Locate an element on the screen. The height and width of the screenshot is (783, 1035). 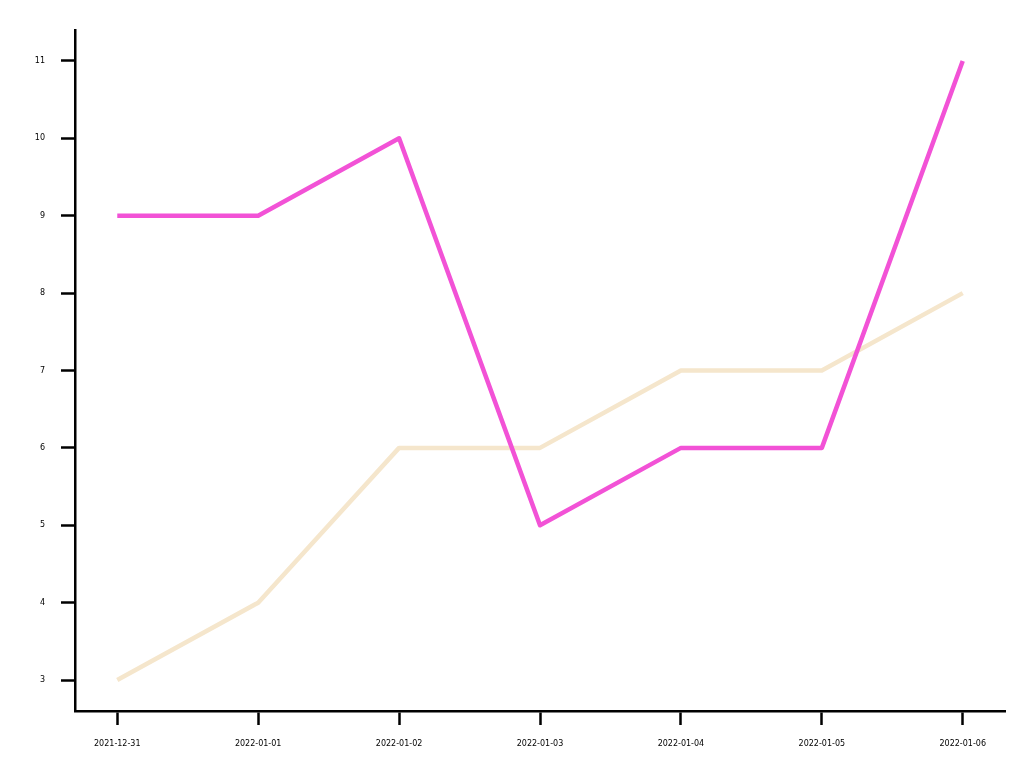
y-tick-label: 9 is located at coordinates (42, 215).